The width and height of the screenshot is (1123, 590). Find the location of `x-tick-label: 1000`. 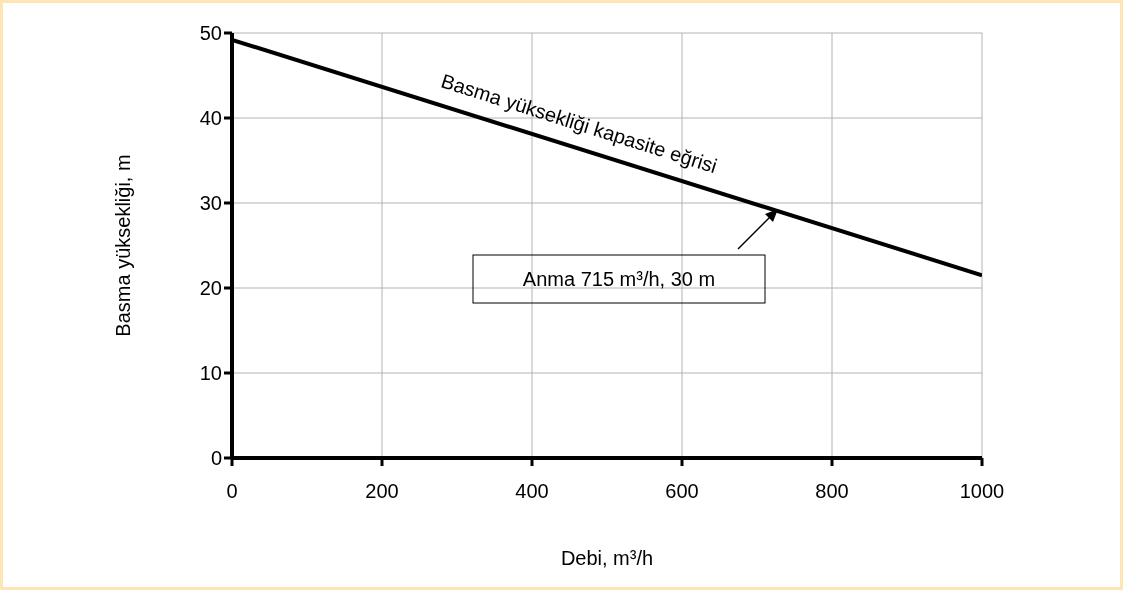

x-tick-label: 1000 is located at coordinates (982, 491).